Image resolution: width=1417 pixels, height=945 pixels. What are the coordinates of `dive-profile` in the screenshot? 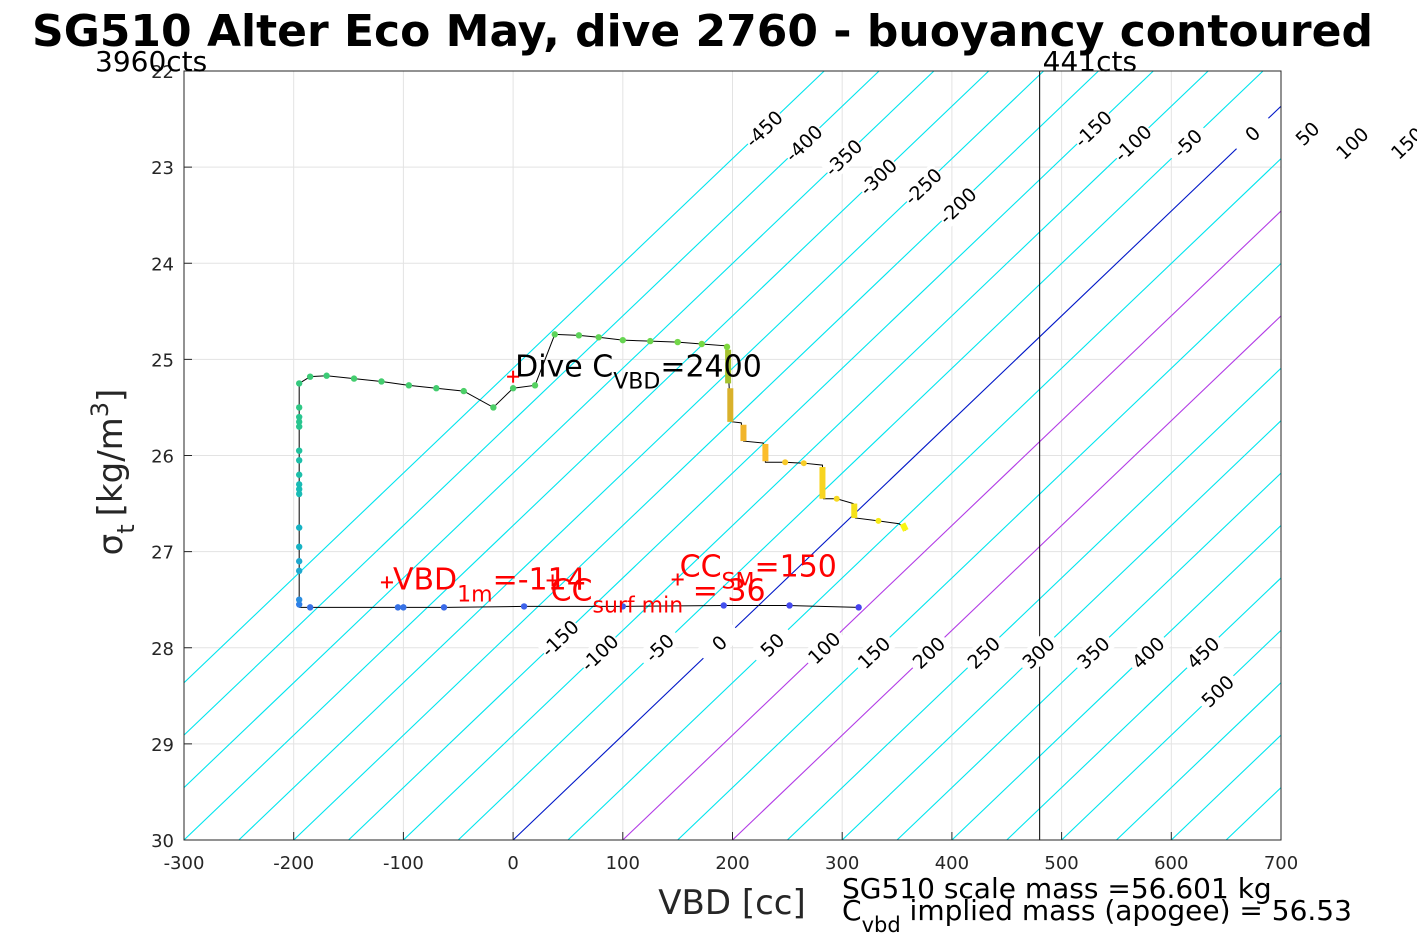 It's located at (602, 471).